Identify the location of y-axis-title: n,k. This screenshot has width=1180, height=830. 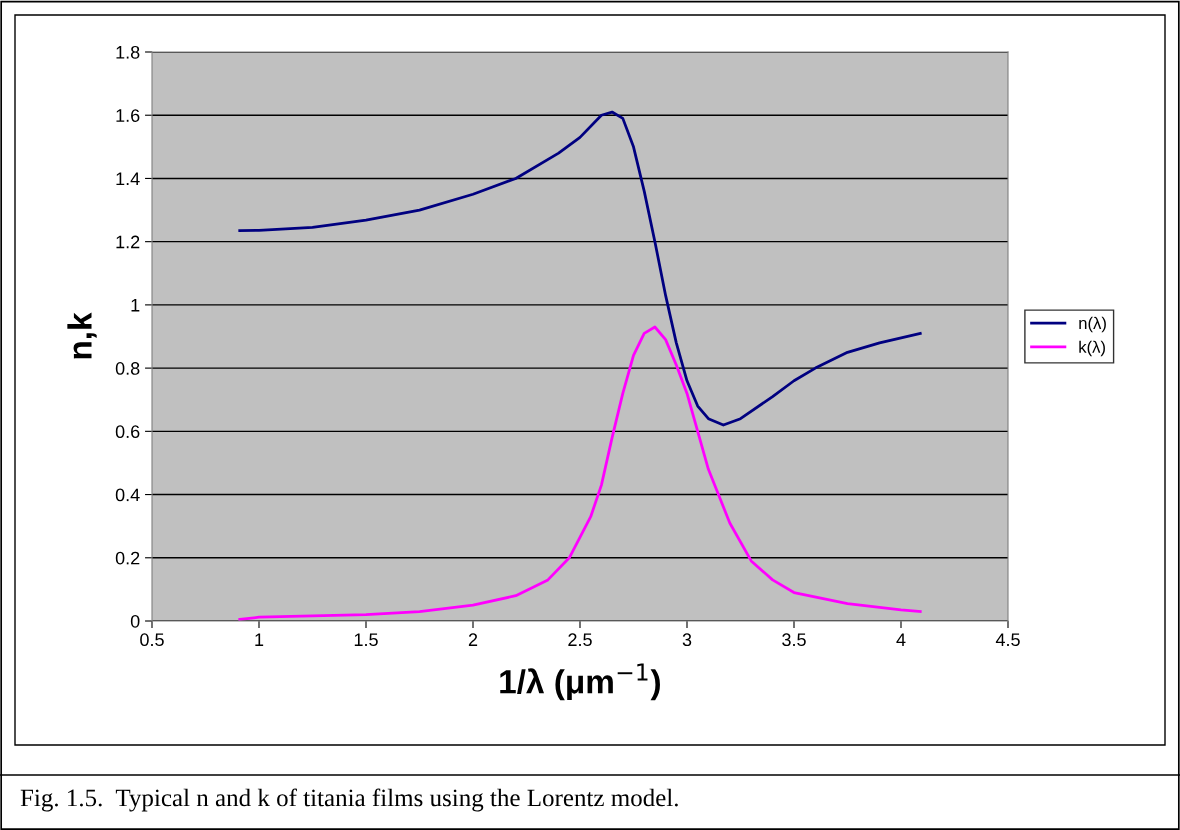
(82, 335).